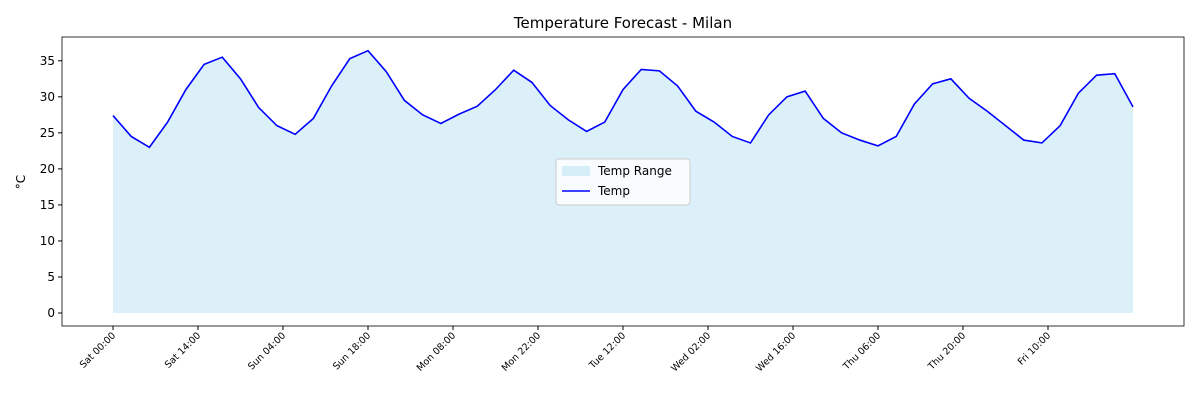 This screenshot has width=1200, height=400. I want to click on legend-label: Temp, so click(613, 191).